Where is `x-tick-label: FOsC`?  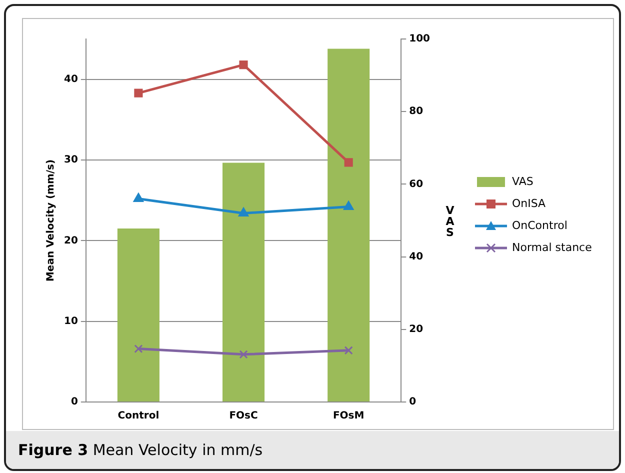 x-tick-label: FOsC is located at coordinates (243, 416).